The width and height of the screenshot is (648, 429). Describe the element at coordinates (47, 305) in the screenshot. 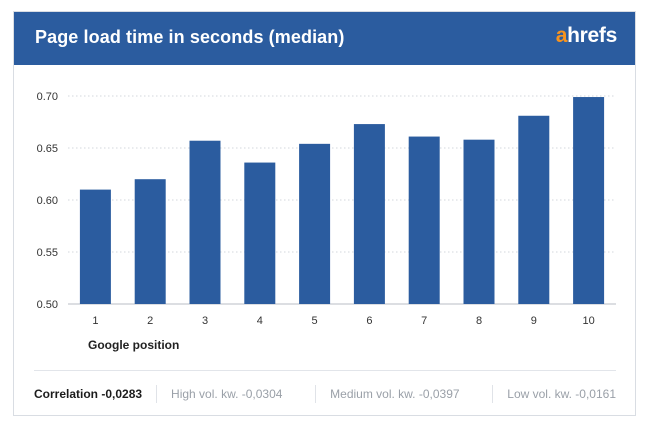

I see `y-tick-label: 0.50` at that location.